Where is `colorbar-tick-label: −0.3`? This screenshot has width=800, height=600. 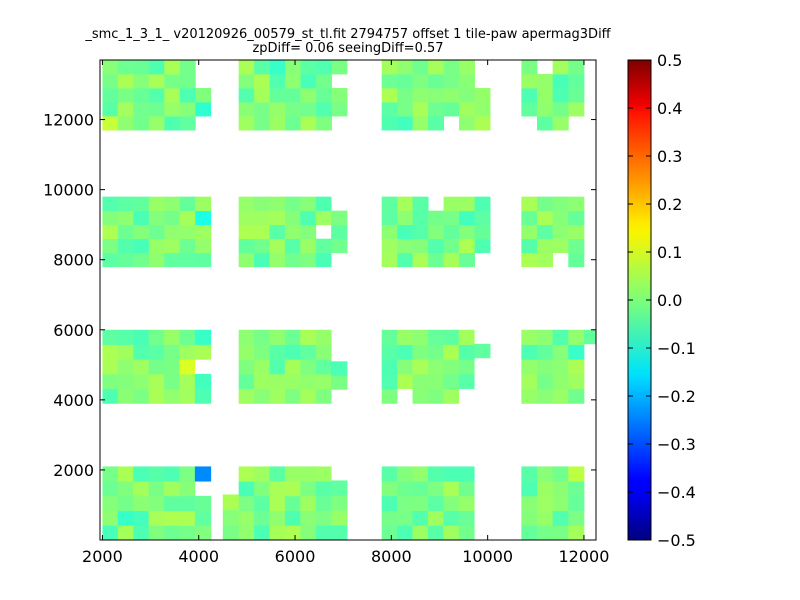
colorbar-tick-label: −0.3 is located at coordinates (676, 444).